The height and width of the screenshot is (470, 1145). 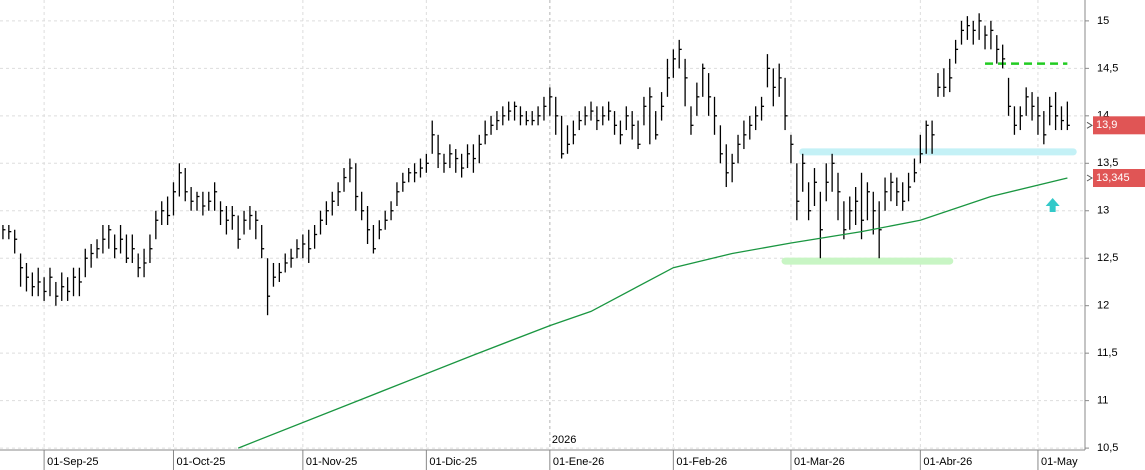 What do you see at coordinates (1103, 21) in the screenshot?
I see `y-tick-label: 15` at bounding box center [1103, 21].